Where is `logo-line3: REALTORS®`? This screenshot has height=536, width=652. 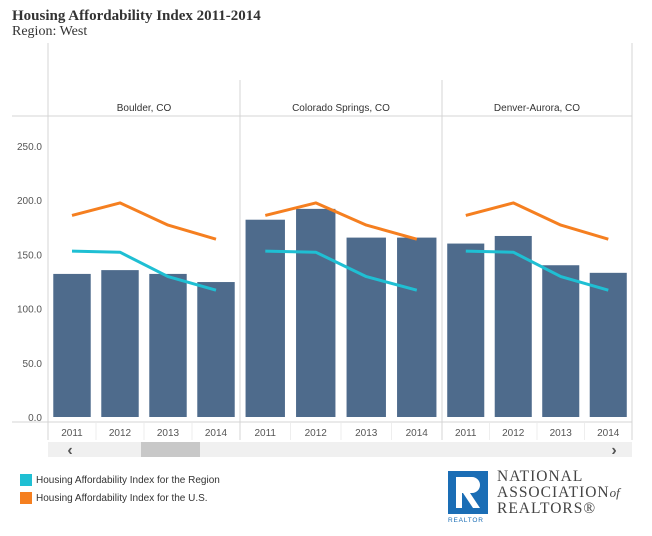
logo-line3: REALTORS® is located at coordinates (547, 508).